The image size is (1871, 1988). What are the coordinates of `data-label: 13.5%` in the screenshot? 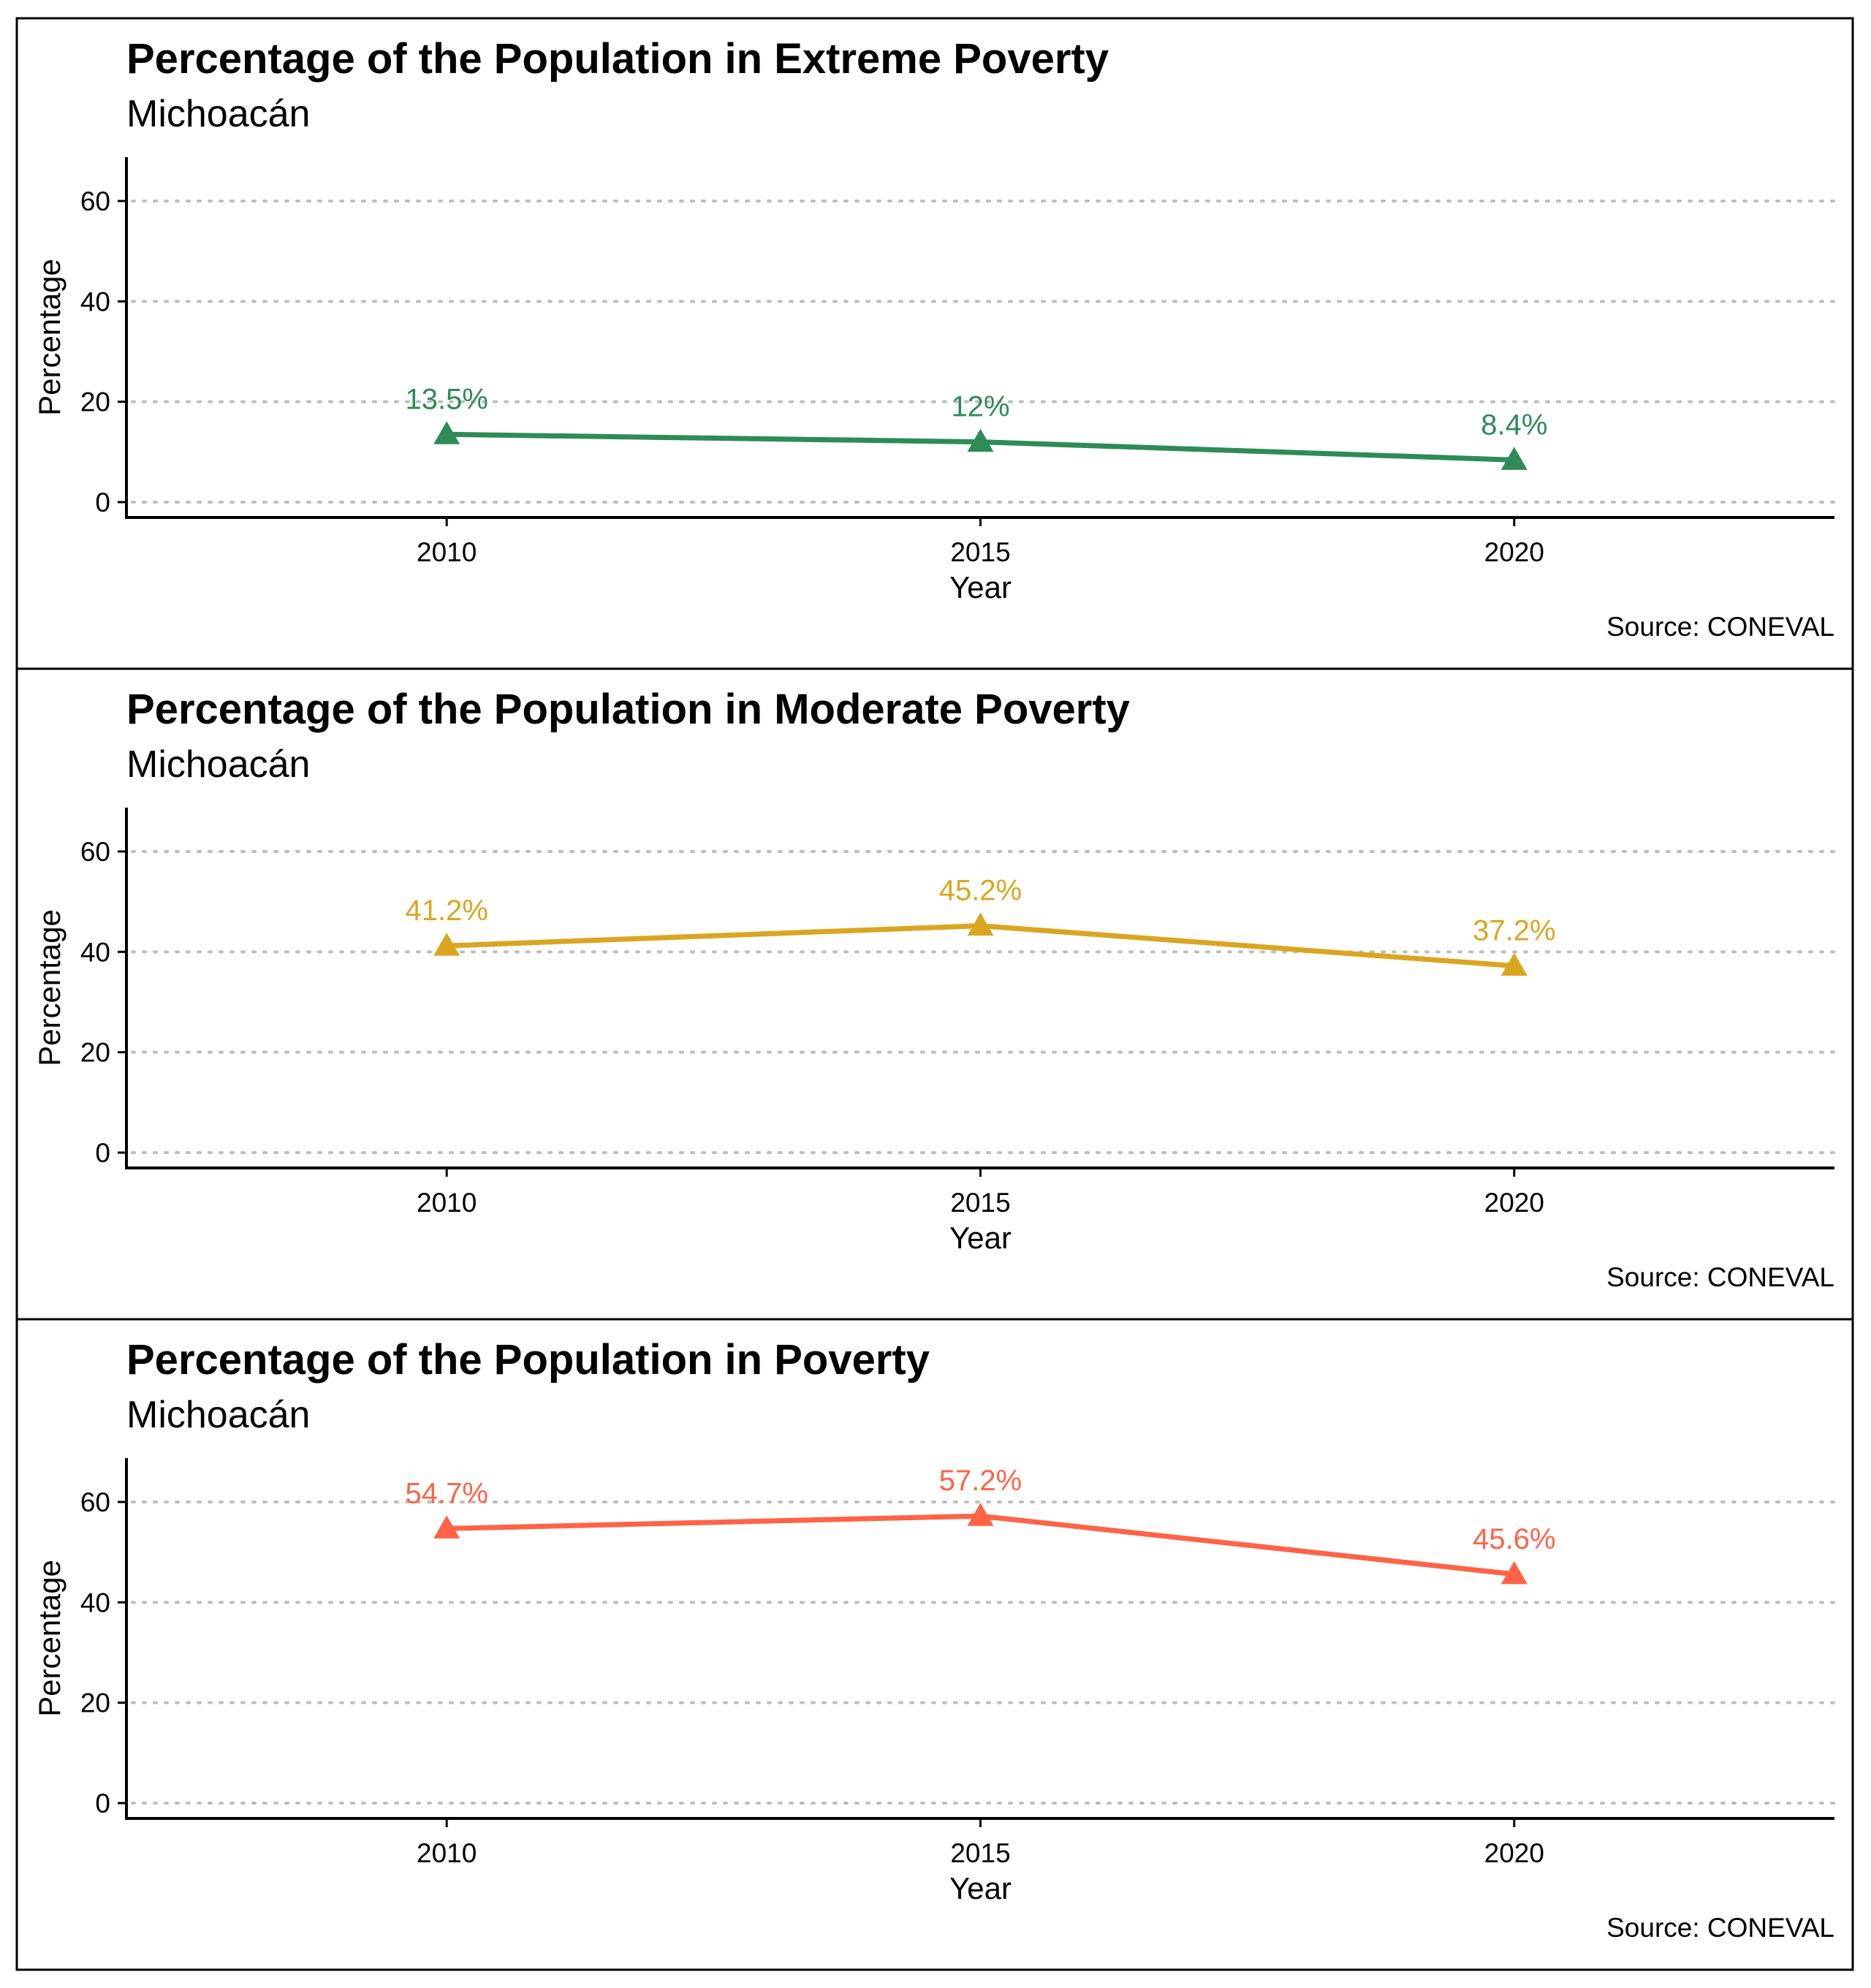 It's located at (446, 399).